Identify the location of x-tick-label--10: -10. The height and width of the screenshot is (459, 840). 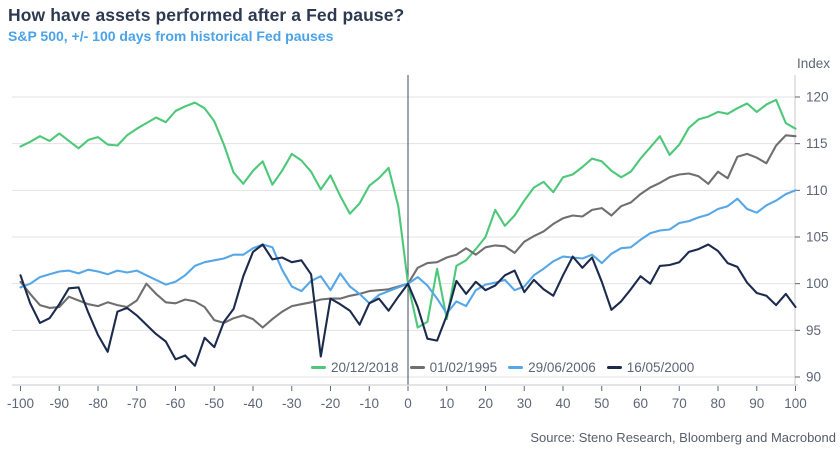
(369, 403).